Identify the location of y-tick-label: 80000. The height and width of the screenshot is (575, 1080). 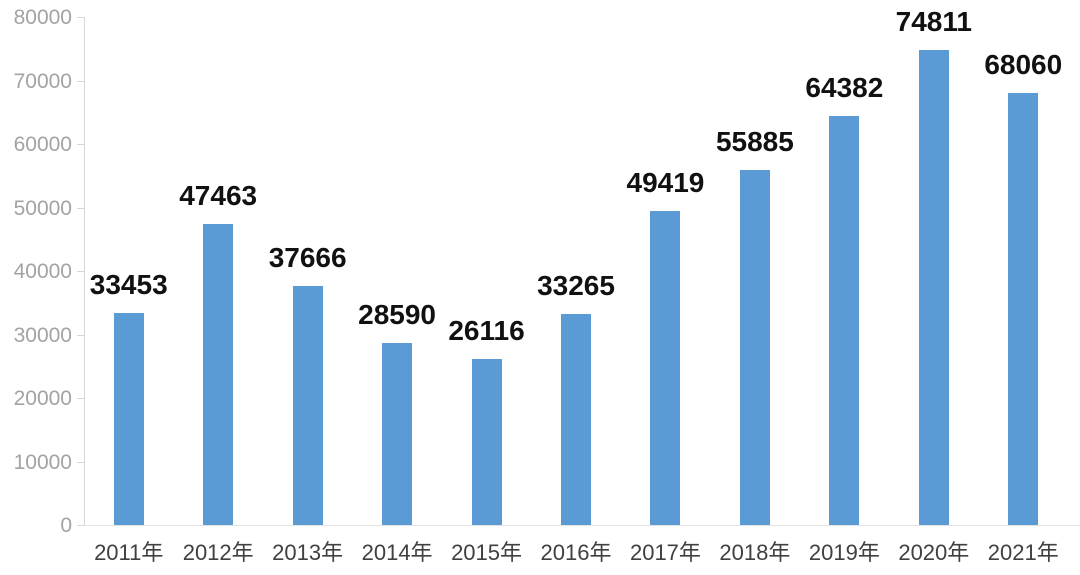
(42, 17).